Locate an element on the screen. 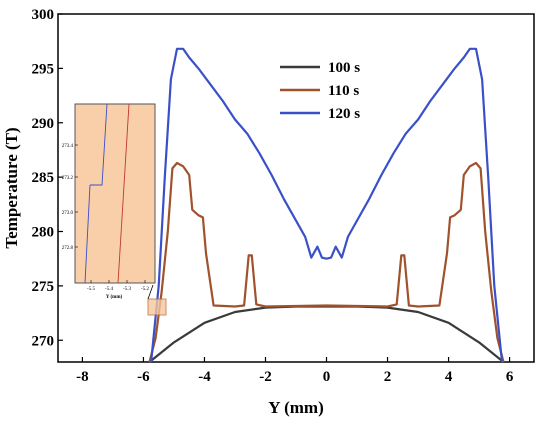 The height and width of the screenshot is (422, 550). x-tick-label: -6 is located at coordinates (143, 377).